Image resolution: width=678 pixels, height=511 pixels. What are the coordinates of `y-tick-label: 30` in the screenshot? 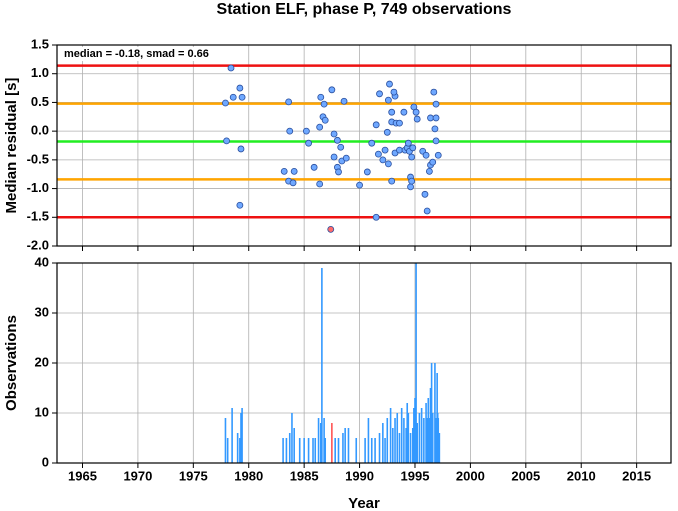 It's located at (42, 311).